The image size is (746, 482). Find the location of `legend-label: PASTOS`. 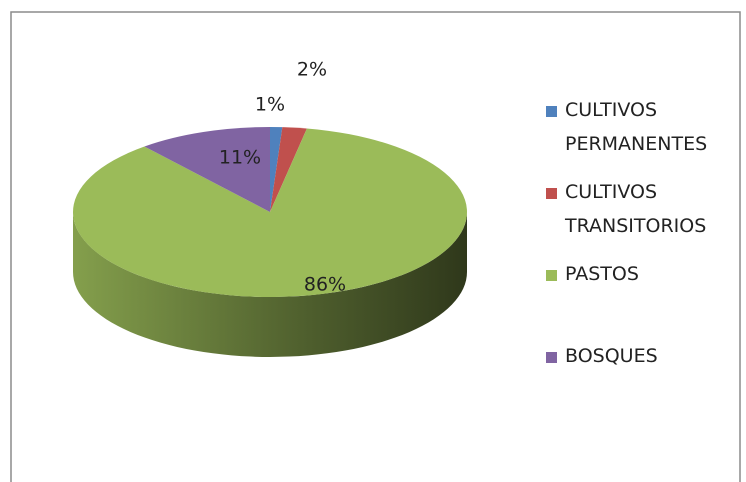

legend-label: PASTOS is located at coordinates (602, 274).